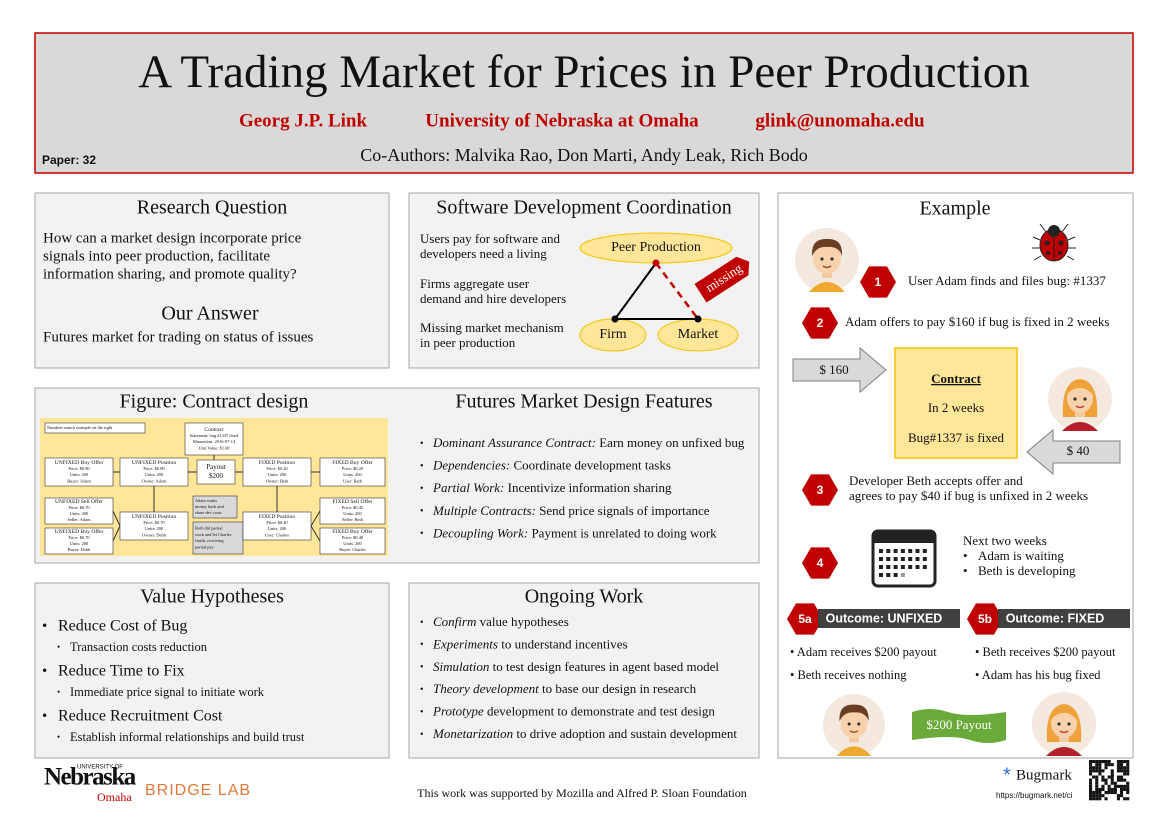 This screenshot has width=1168, height=826. What do you see at coordinates (985, 619) in the screenshot?
I see `step-number: 5b` at bounding box center [985, 619].